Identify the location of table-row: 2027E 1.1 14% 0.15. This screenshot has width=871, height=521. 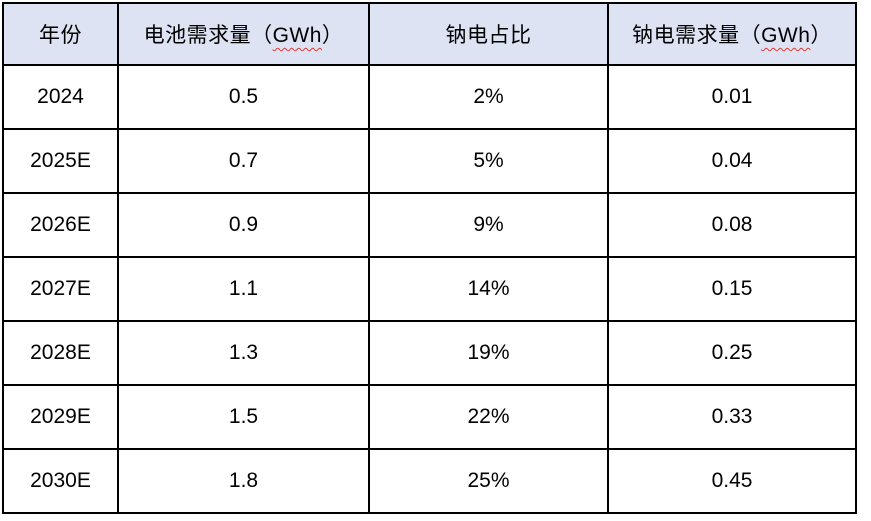
(429, 289).